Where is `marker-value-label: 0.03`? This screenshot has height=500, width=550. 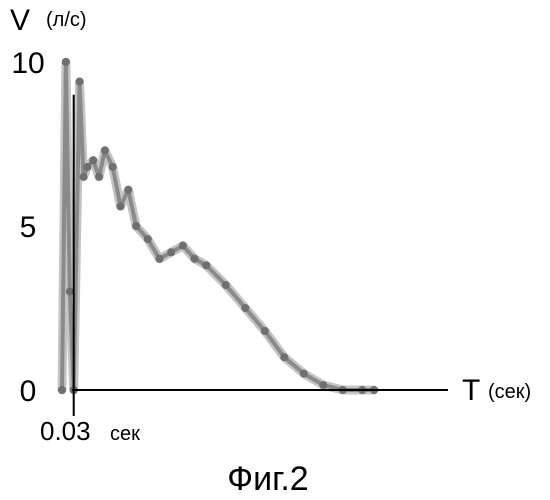 marker-value-label: 0.03 is located at coordinates (65, 431).